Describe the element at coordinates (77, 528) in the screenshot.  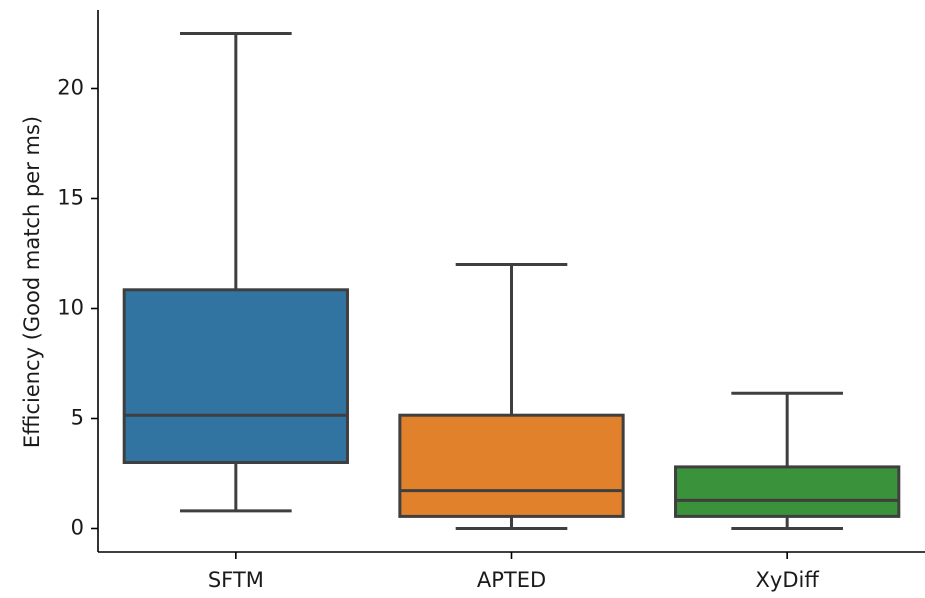
I see `y-tick-label: 0` at that location.